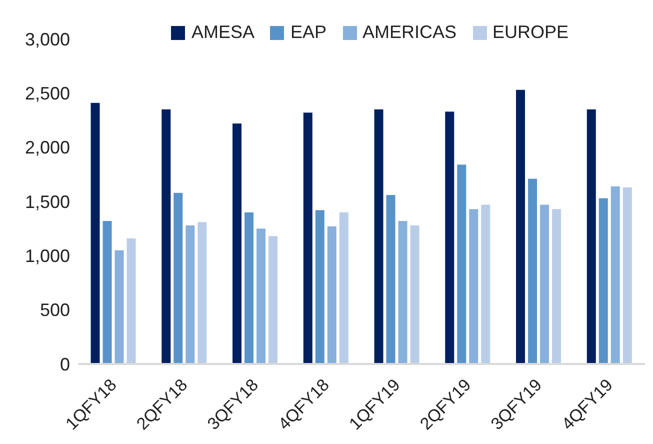 This screenshot has width=653, height=444. What do you see at coordinates (65, 364) in the screenshot?
I see `y-tick-label: 0` at bounding box center [65, 364].